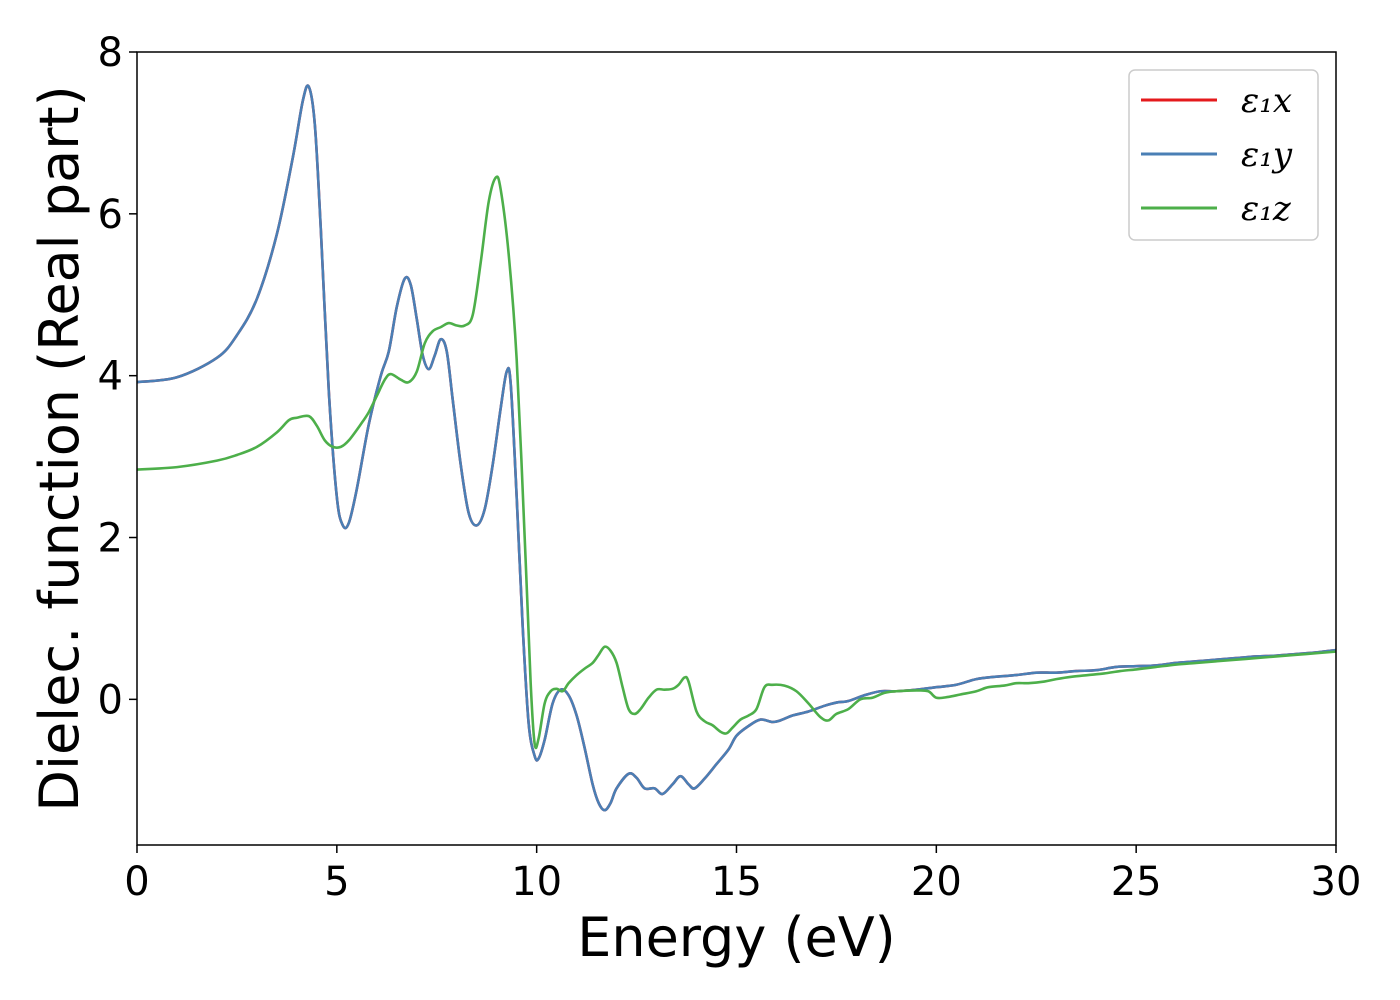  I want to click on y-tick-label: 6, so click(110, 215).